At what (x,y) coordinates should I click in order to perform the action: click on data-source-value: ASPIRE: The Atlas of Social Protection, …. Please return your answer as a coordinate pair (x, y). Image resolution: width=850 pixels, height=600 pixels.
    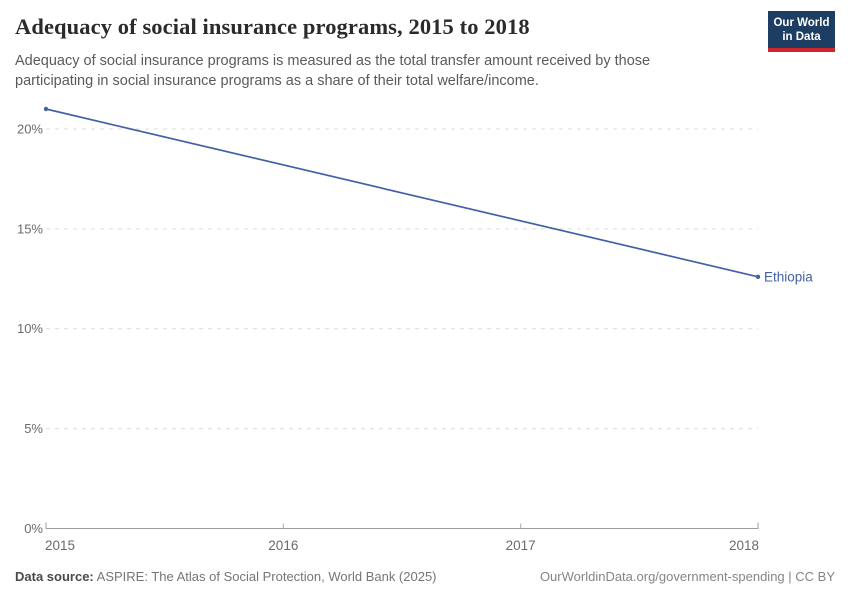
    Looking at the image, I should click on (266, 576).